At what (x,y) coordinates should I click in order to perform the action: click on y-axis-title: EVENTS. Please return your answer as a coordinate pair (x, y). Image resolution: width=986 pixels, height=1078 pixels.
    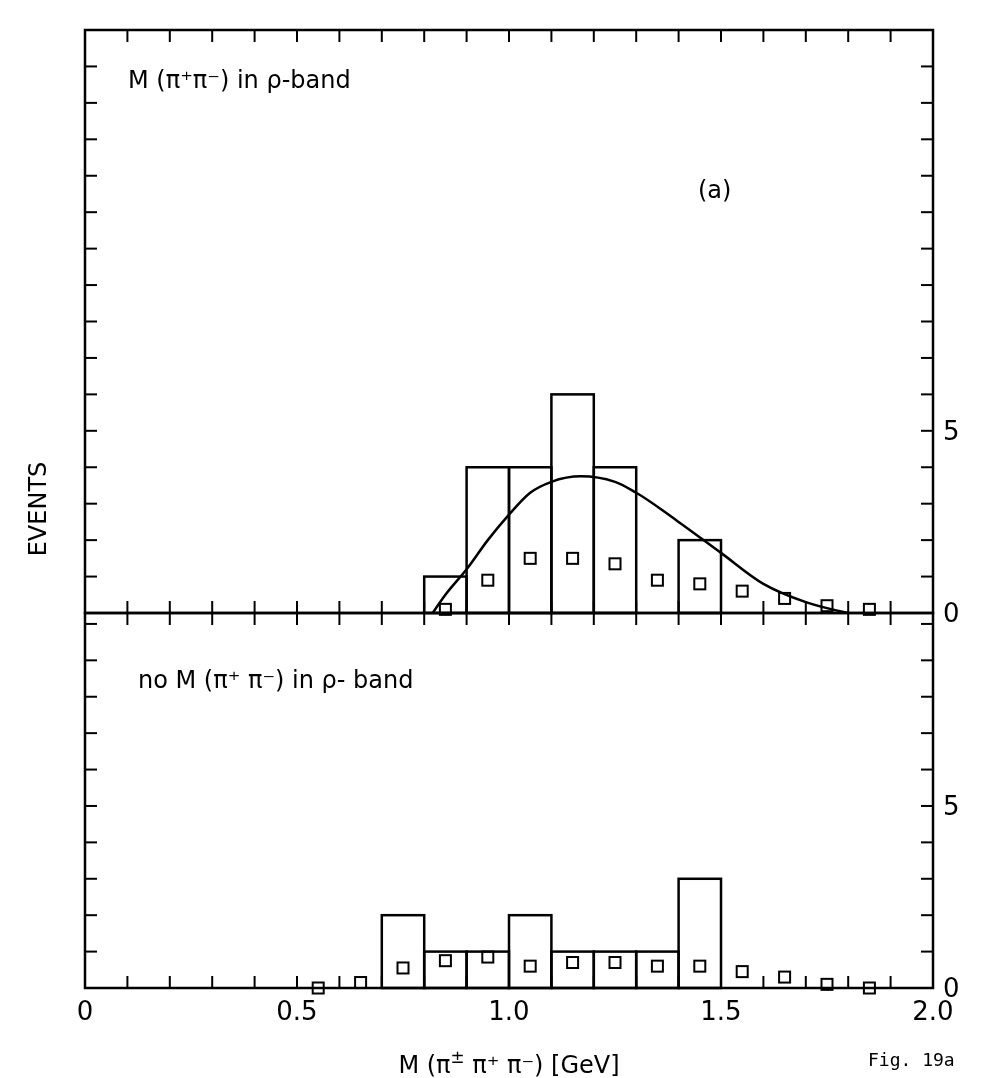
    Looking at the image, I should click on (38, 509).